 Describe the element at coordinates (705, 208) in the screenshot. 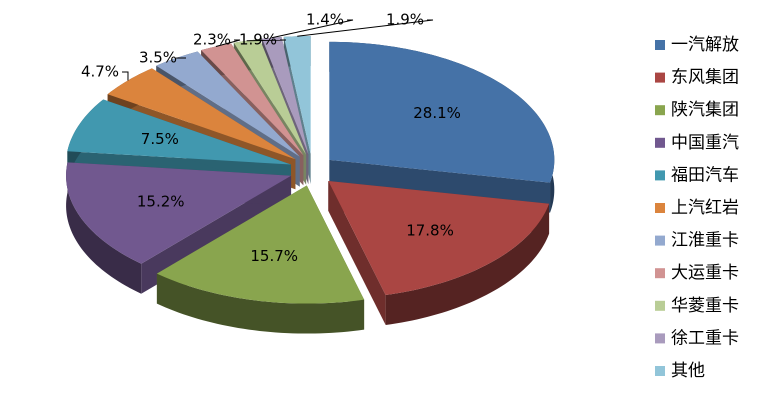

I see `legend-label: 上汽红岩` at that location.